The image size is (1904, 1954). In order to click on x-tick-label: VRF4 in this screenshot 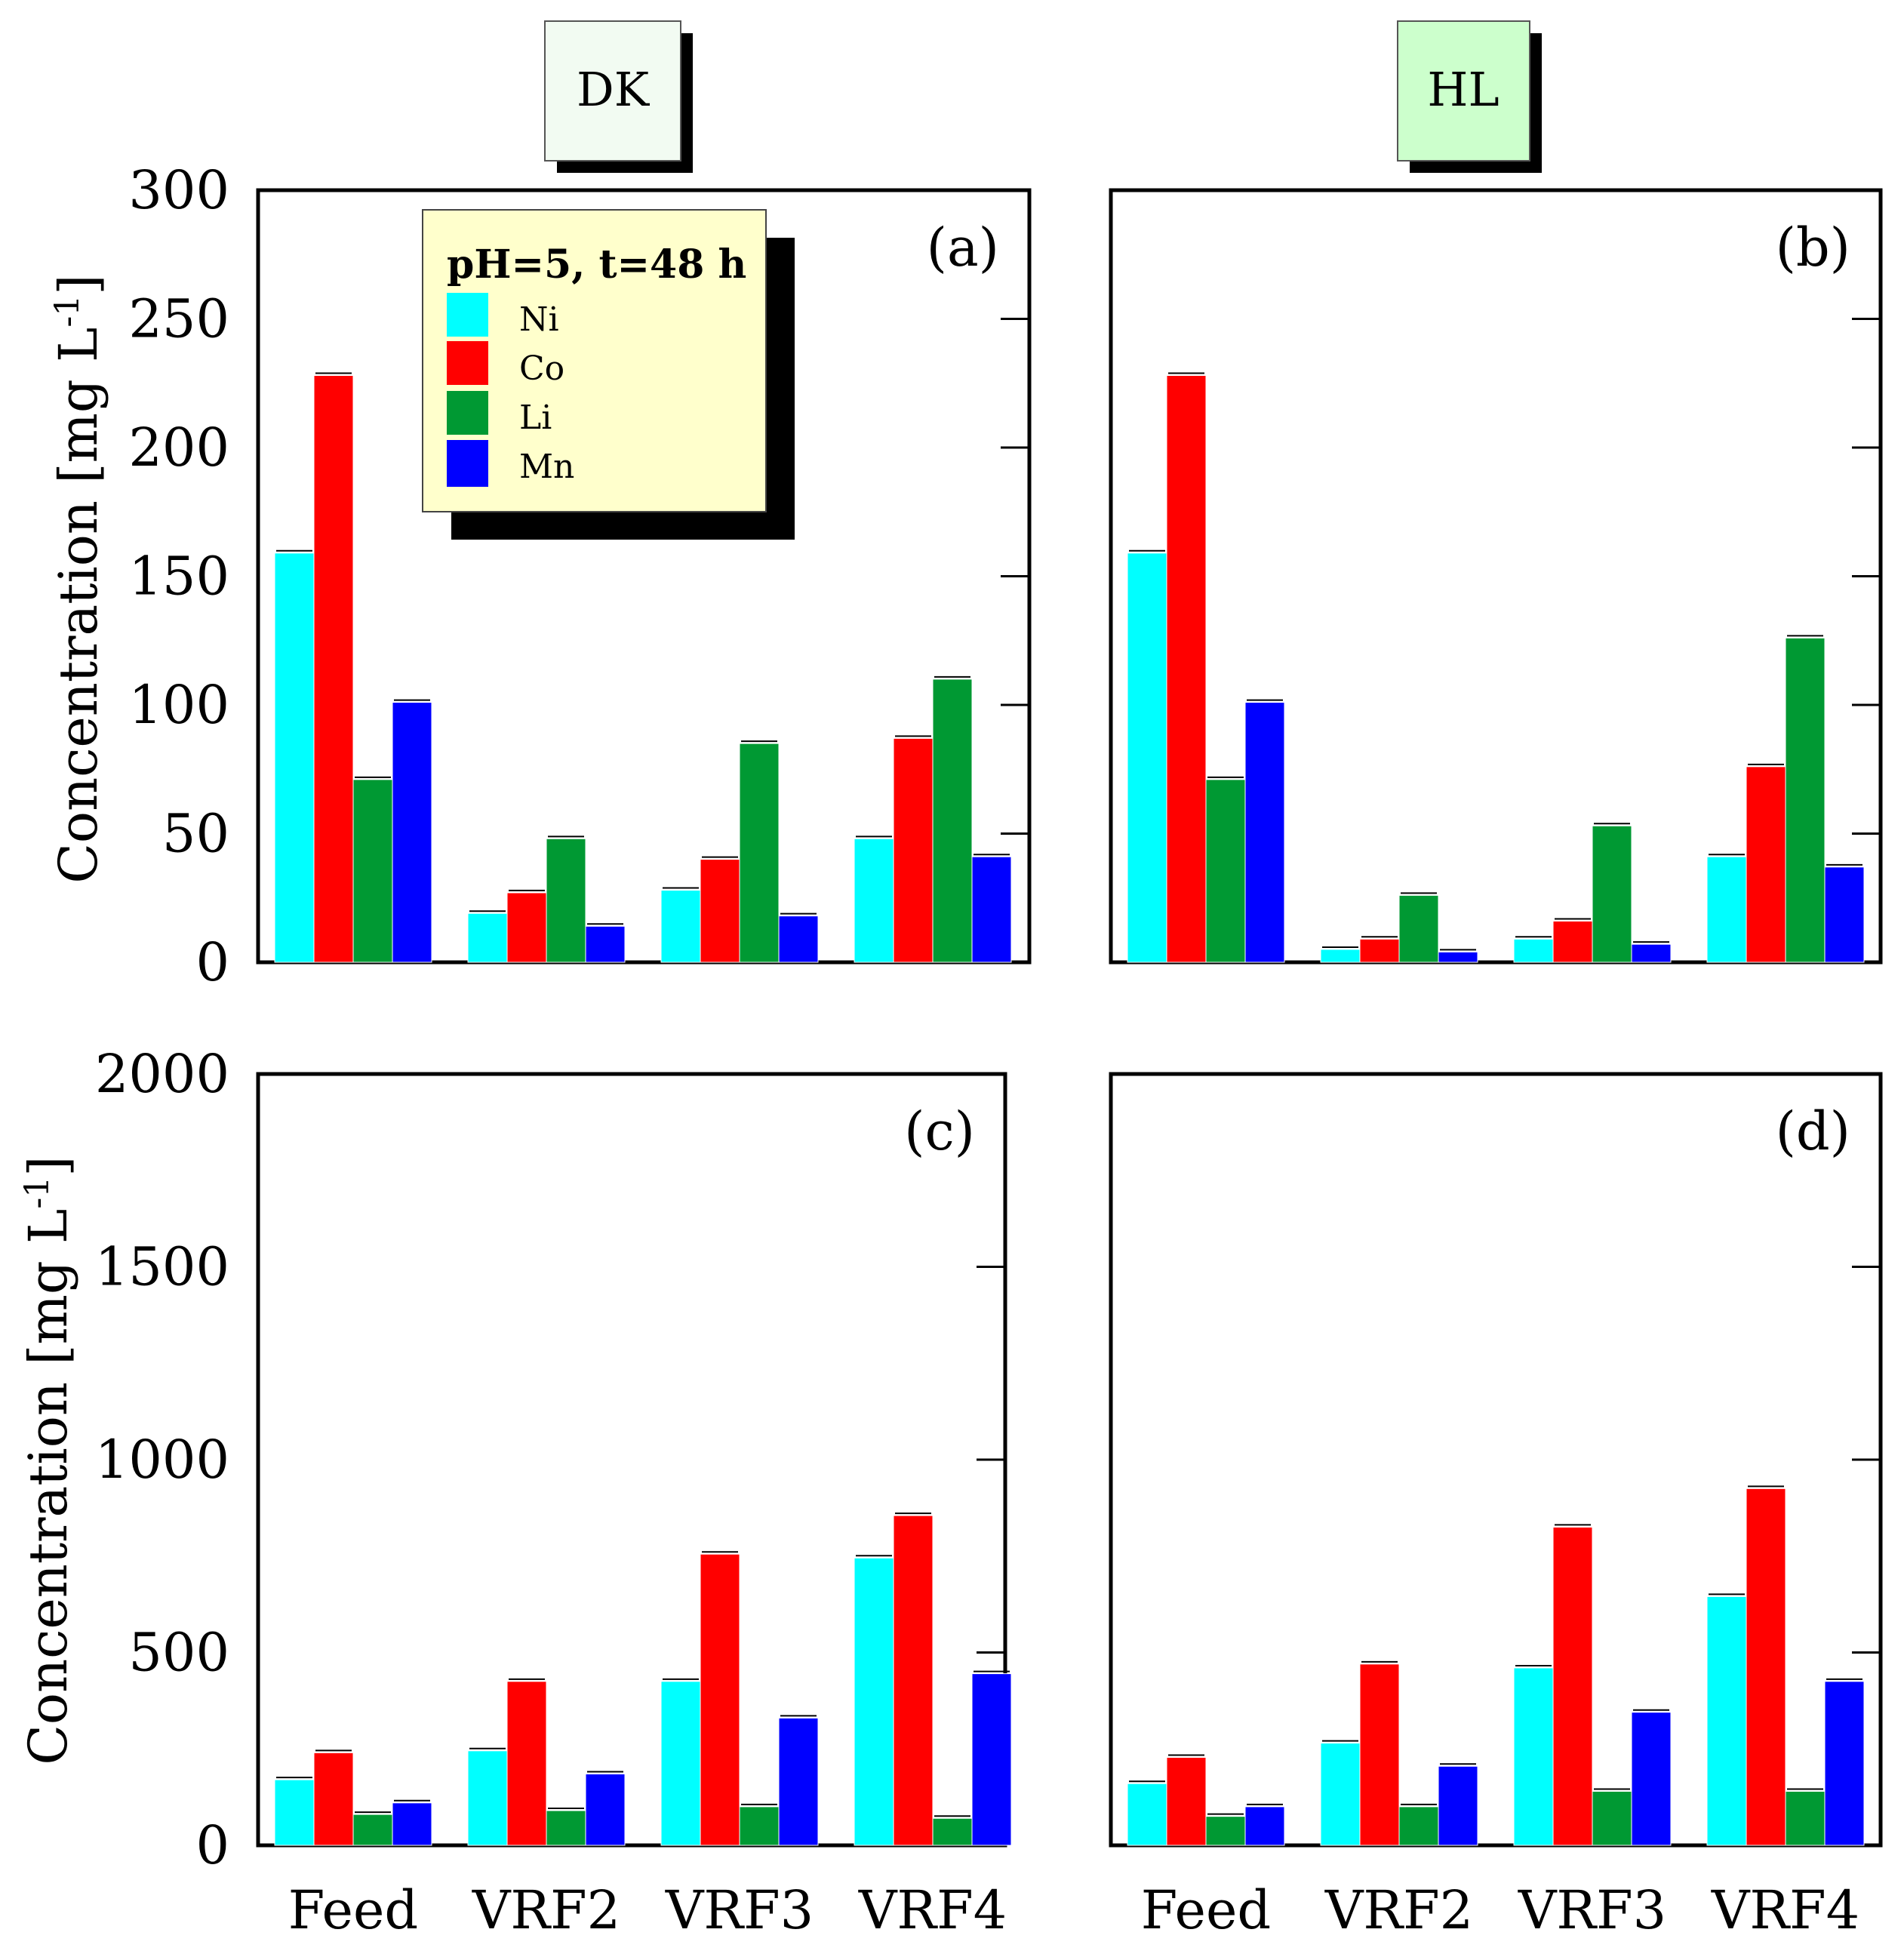, I will do `click(1785, 1910)`.